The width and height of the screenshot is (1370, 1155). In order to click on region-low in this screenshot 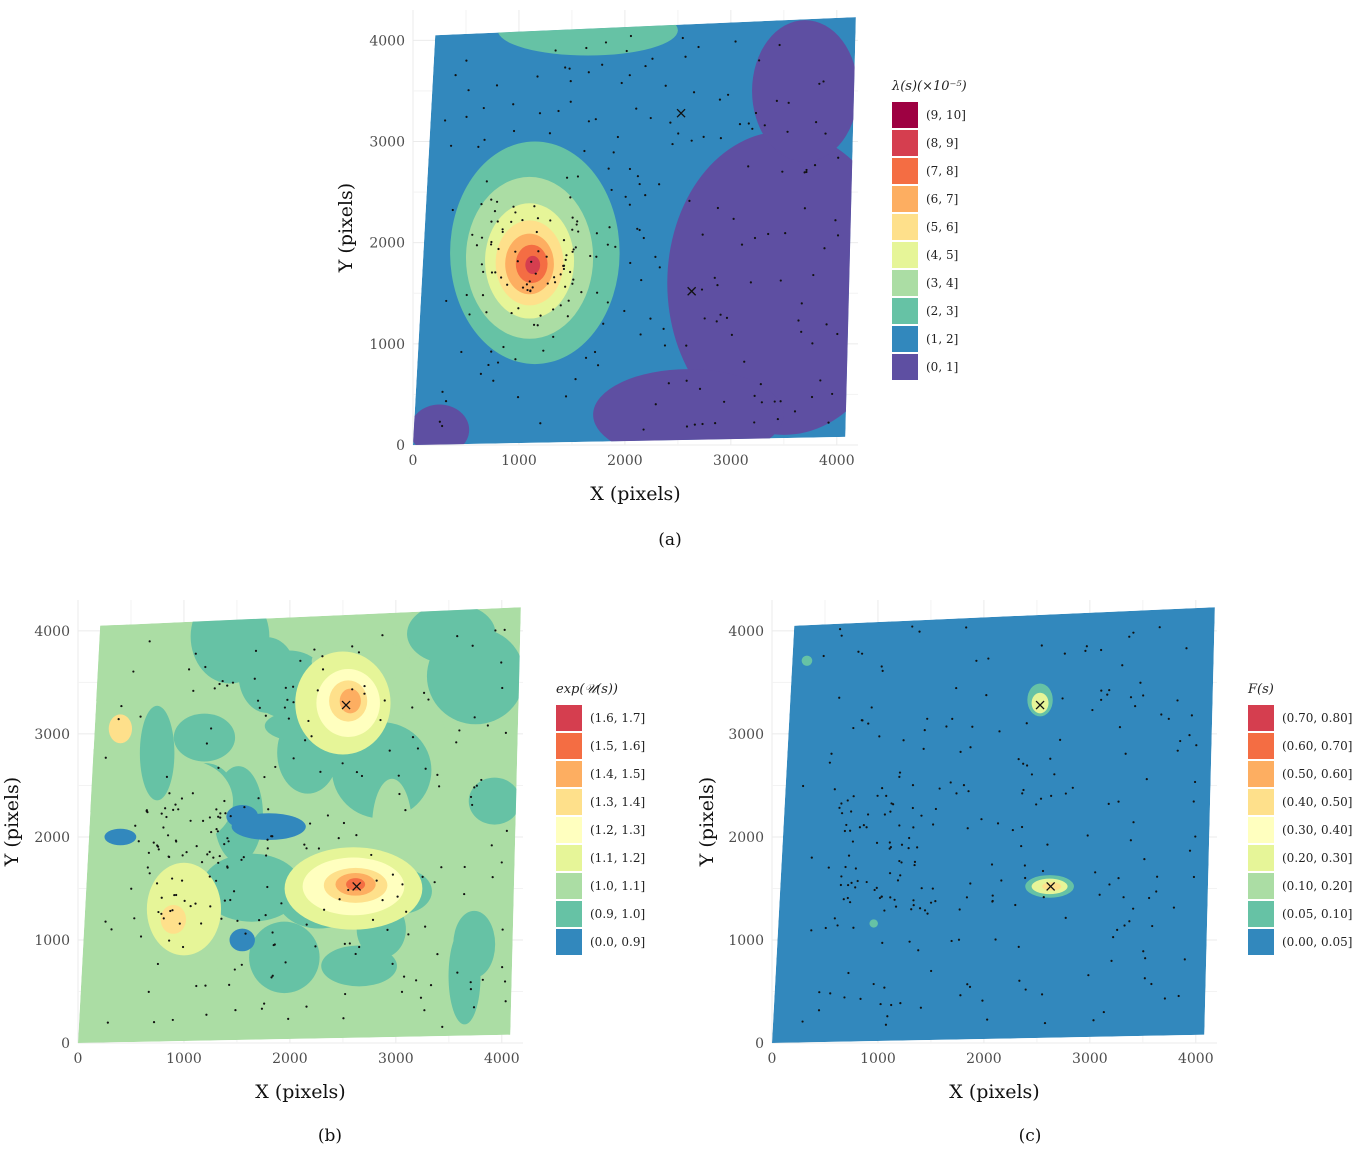, I will do `click(804, 91)`.